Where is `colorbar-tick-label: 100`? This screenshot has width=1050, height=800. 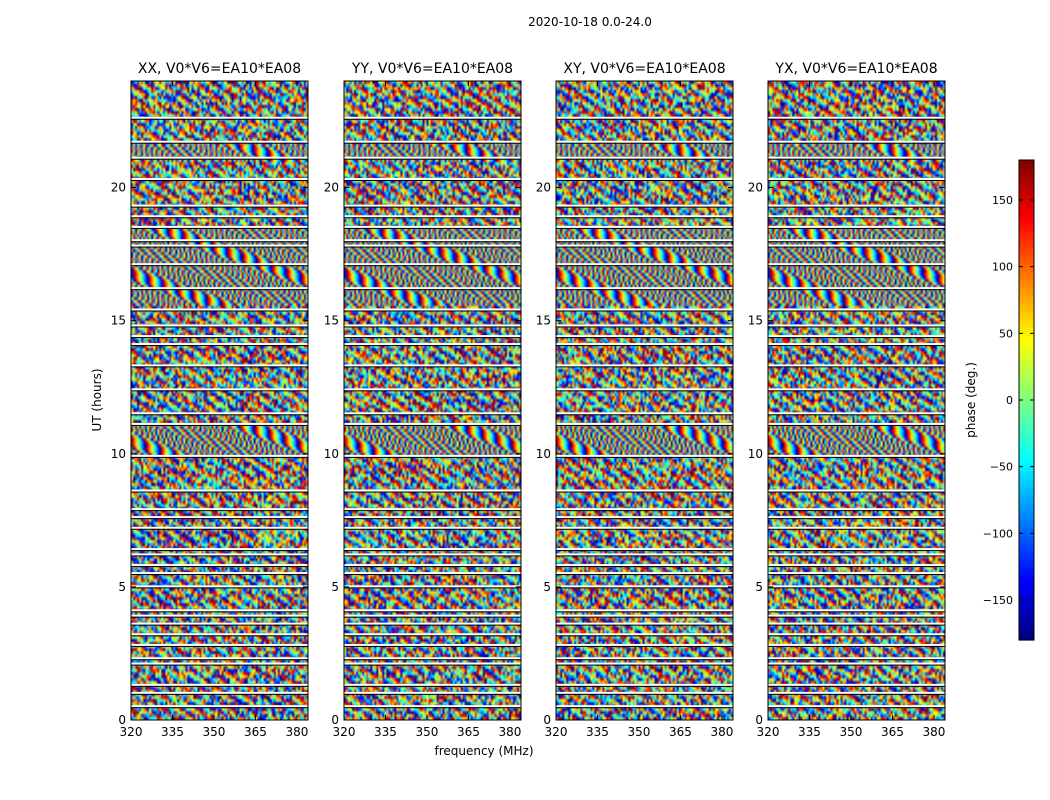
colorbar-tick-label: 100 is located at coordinates (1002, 267).